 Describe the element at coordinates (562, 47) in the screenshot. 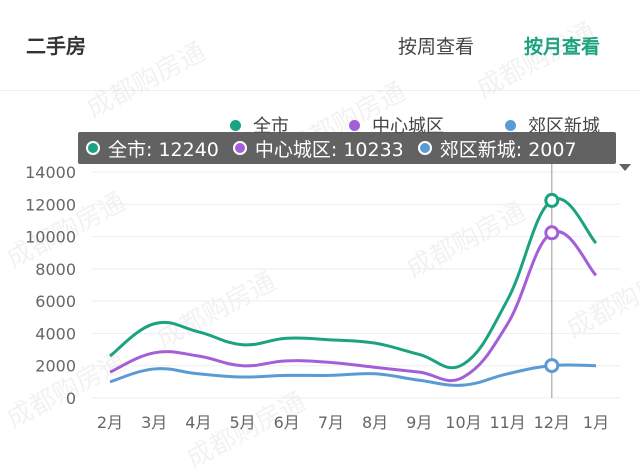

I see `view-by-month-tab: 按月查看` at that location.